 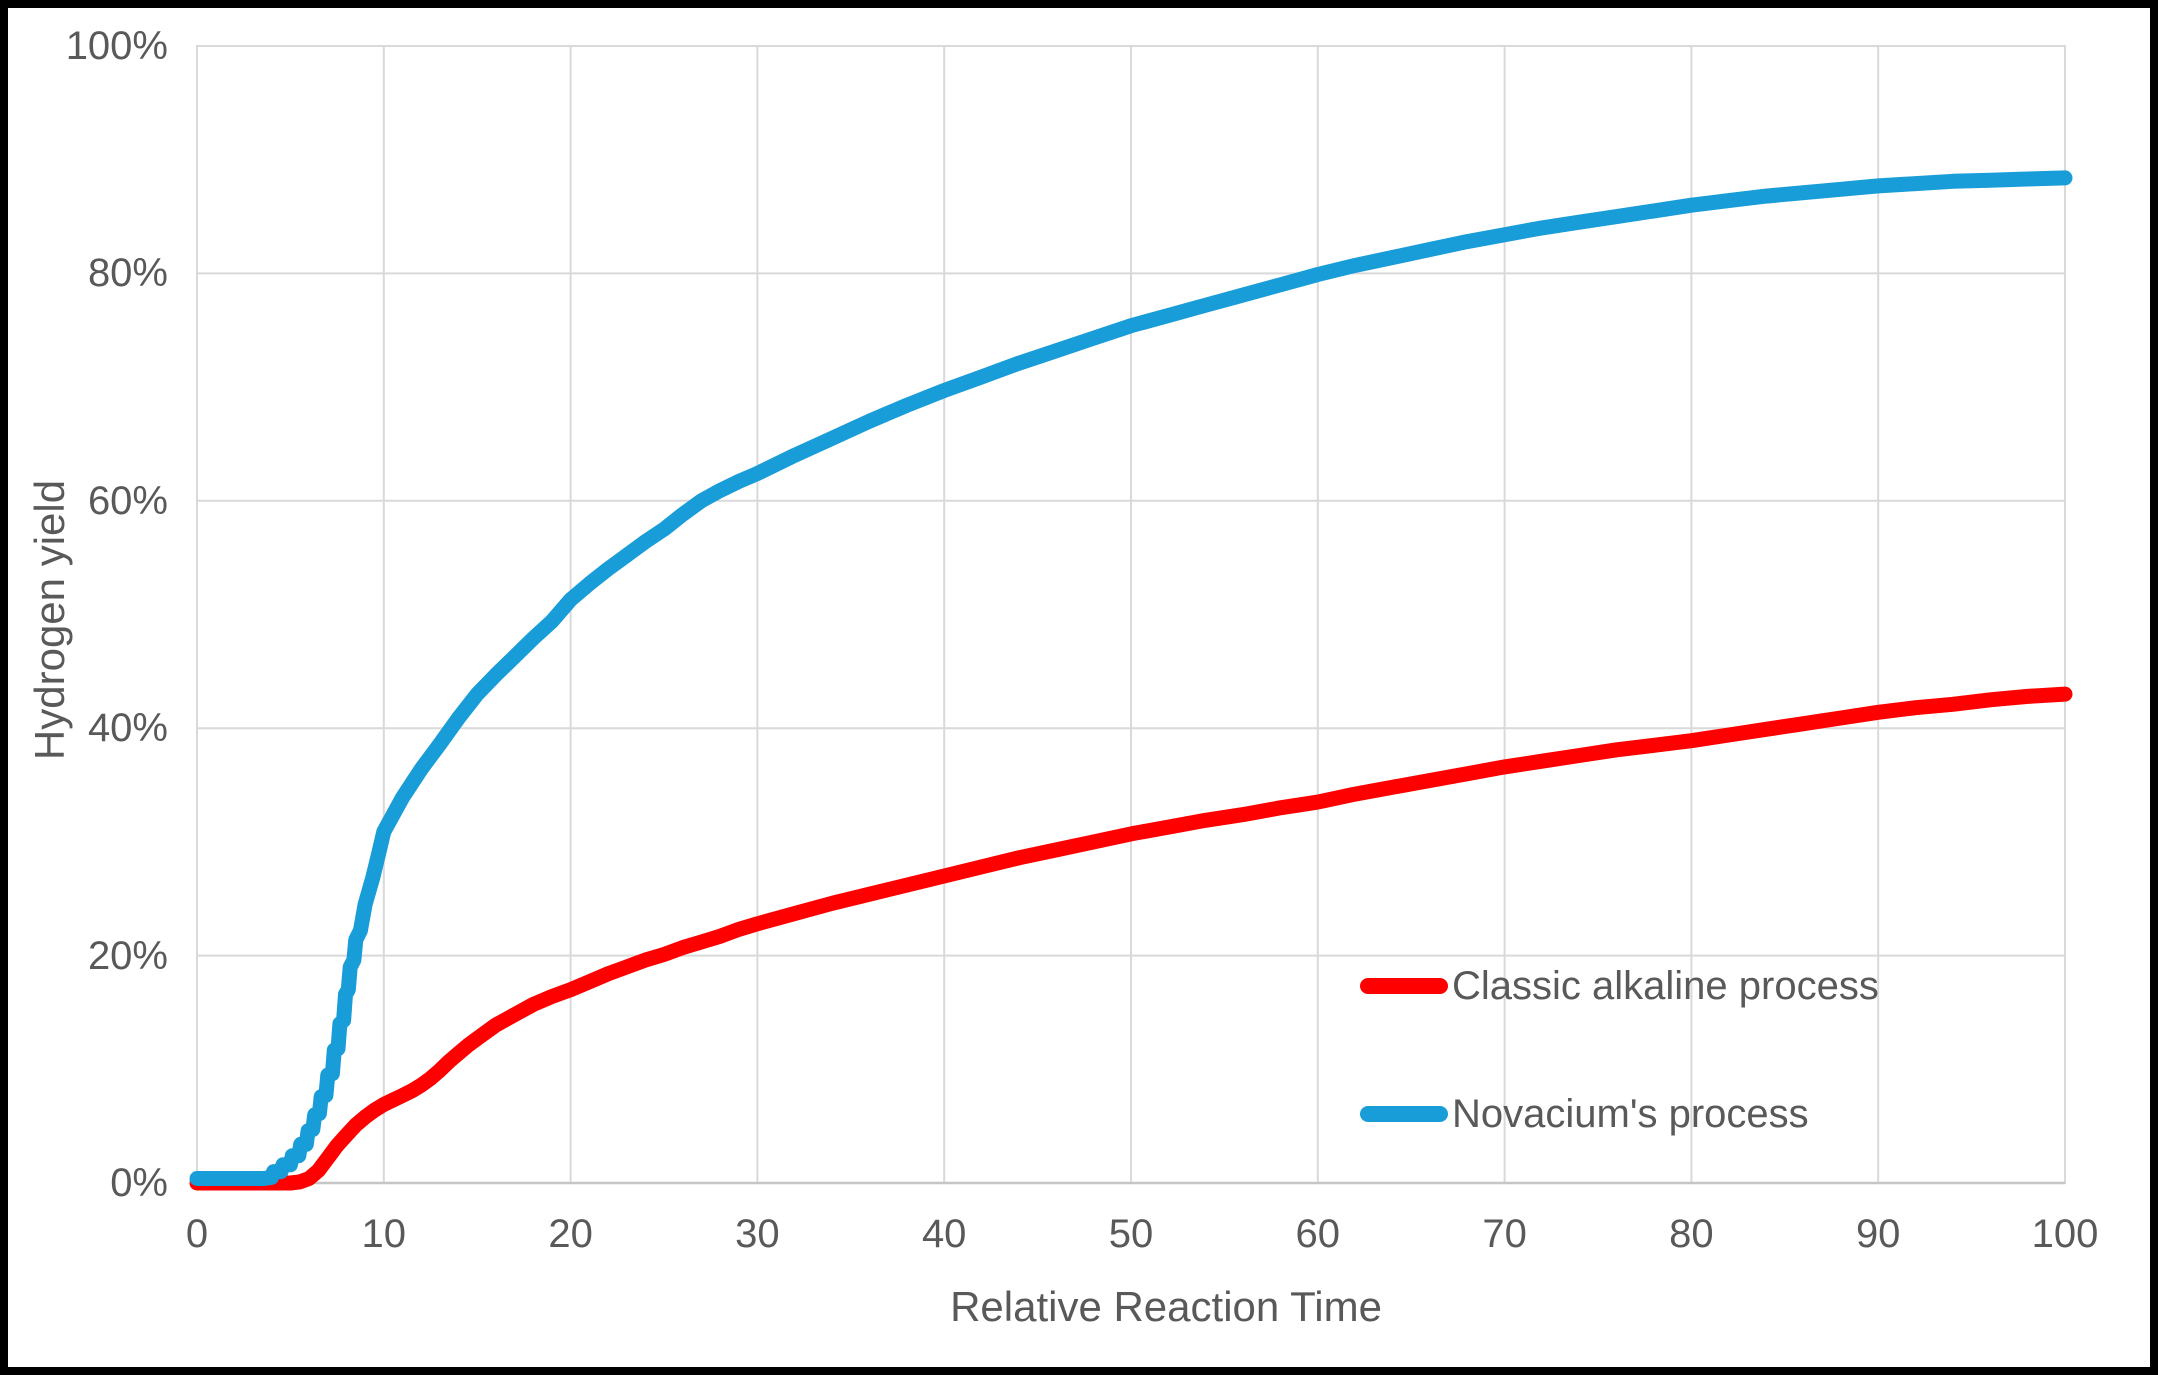 What do you see at coordinates (944, 1234) in the screenshot?
I see `x-tick-label: 40` at bounding box center [944, 1234].